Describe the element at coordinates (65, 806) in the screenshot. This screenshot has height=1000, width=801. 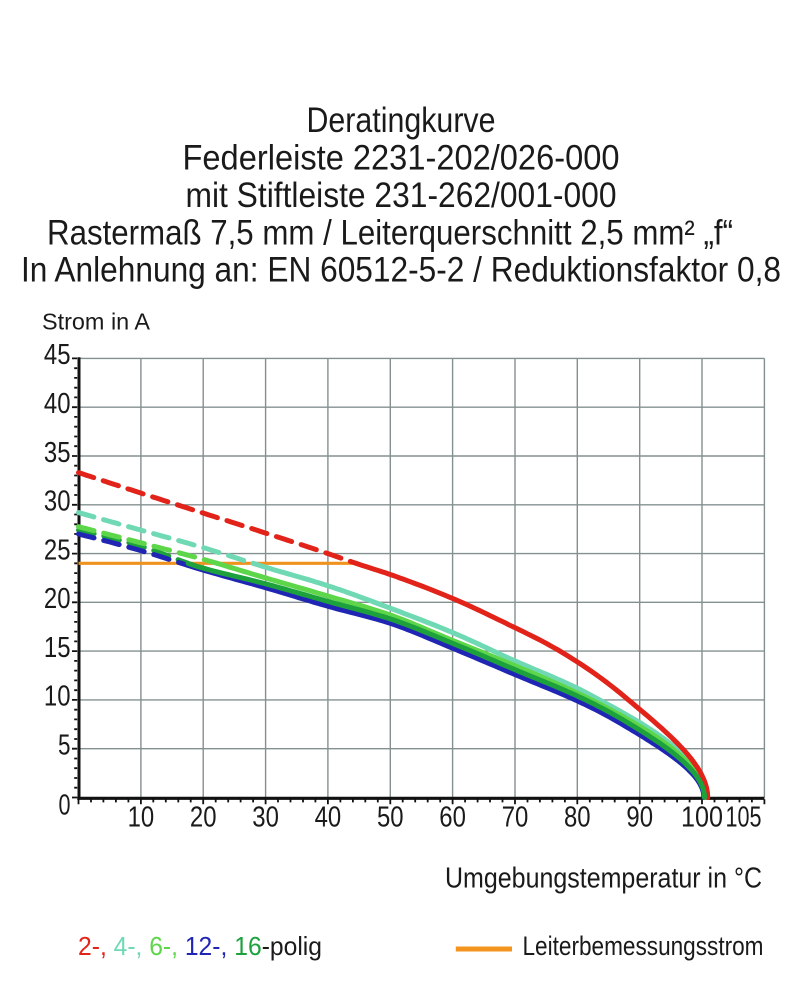
I see `svg-text: 0` at that location.